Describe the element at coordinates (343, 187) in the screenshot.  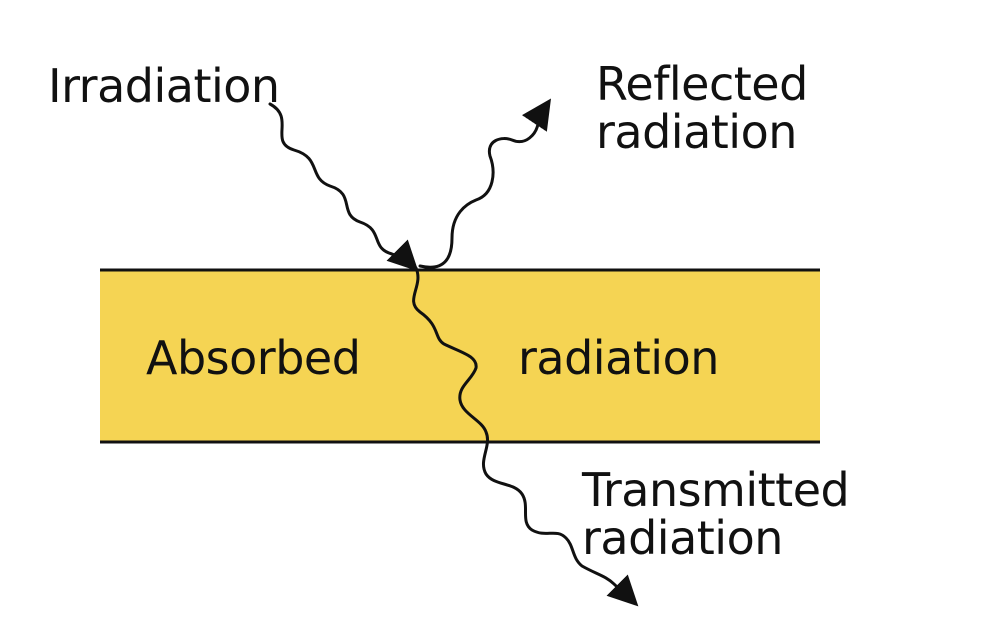
I see `irradiation-wave` at that location.